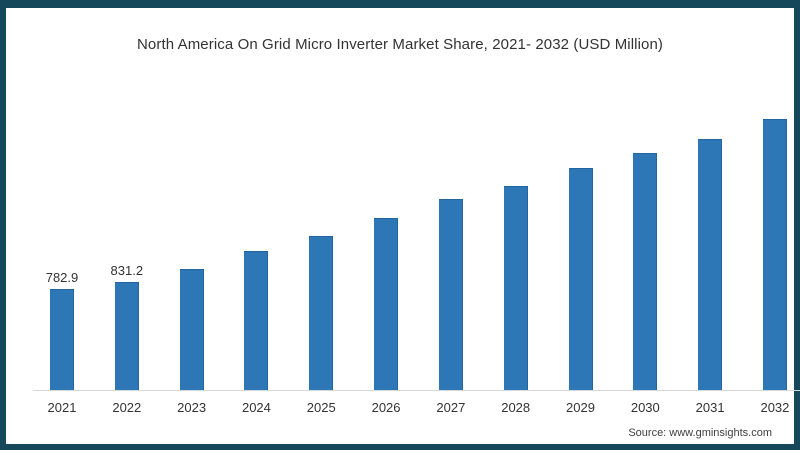 The width and height of the screenshot is (800, 450). I want to click on x-tick-label: 2030, so click(645, 407).